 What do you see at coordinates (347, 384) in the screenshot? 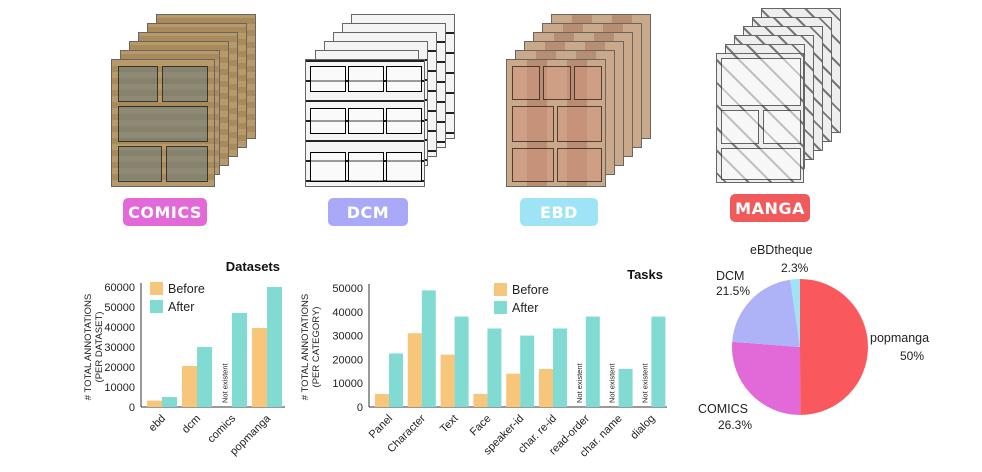
I see `tasks-ytick-label: 10000` at bounding box center [347, 384].